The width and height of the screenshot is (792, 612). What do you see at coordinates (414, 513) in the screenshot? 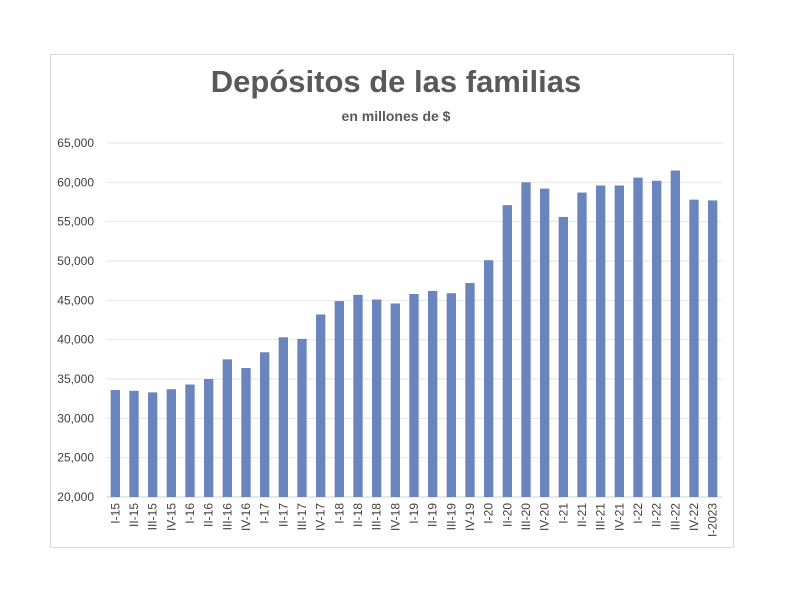
I see `x-tick-label: I-19` at bounding box center [414, 513].